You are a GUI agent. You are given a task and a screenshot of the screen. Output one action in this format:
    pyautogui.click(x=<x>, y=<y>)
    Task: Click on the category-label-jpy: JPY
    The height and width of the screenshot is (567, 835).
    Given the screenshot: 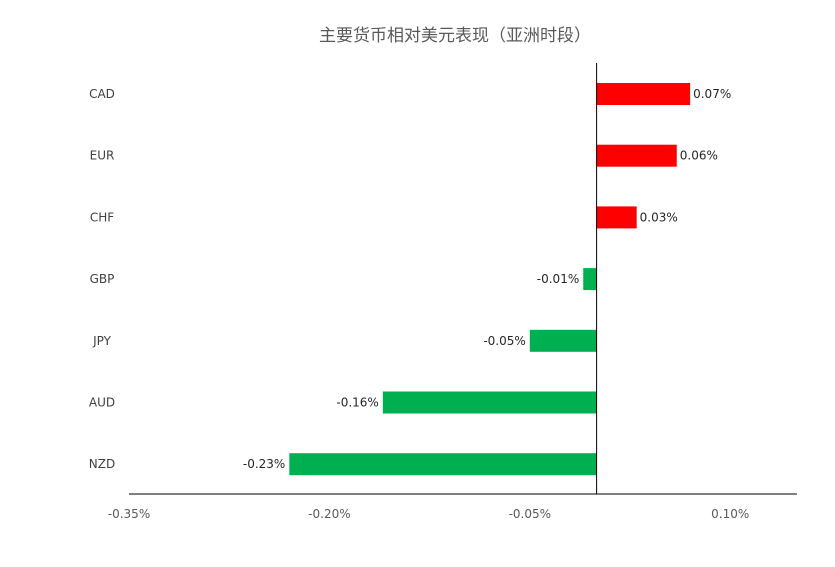 What is the action you would take?
    pyautogui.click(x=102, y=341)
    